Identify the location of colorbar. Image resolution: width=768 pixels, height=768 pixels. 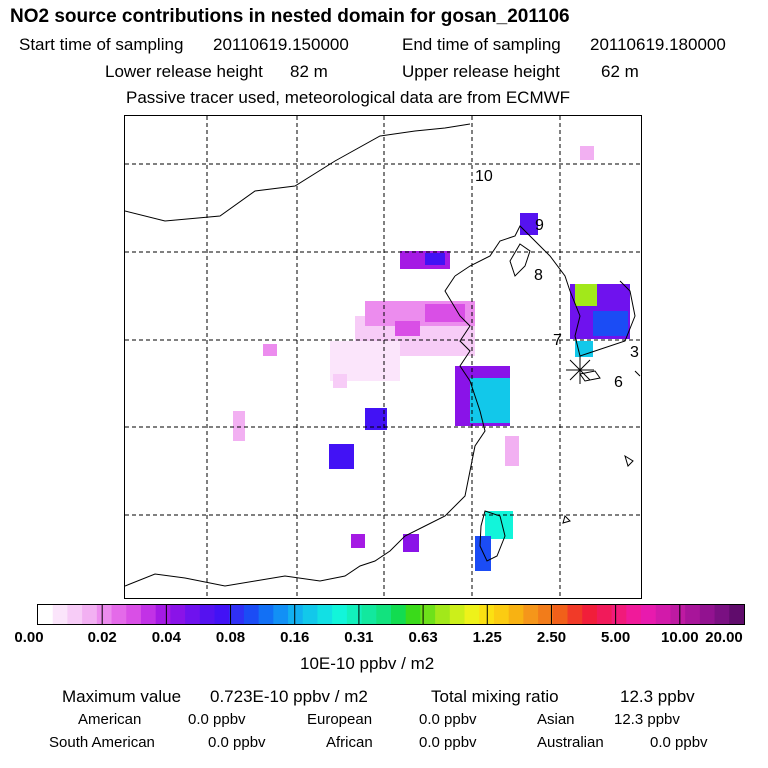
(391, 614).